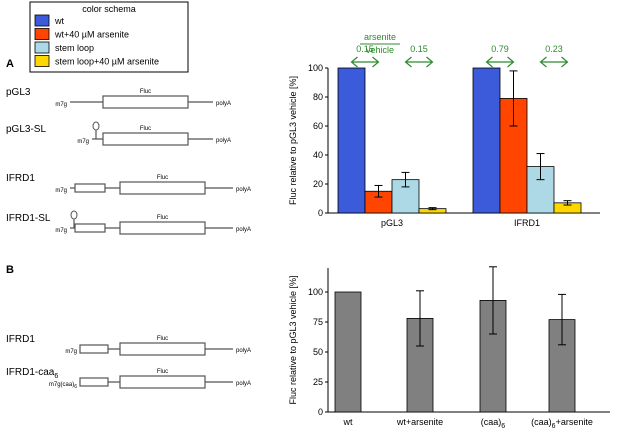 This screenshot has height=430, width=617. Describe the element at coordinates (26, 129) in the screenshot. I see `construct-name: pGL3-SL` at that location.